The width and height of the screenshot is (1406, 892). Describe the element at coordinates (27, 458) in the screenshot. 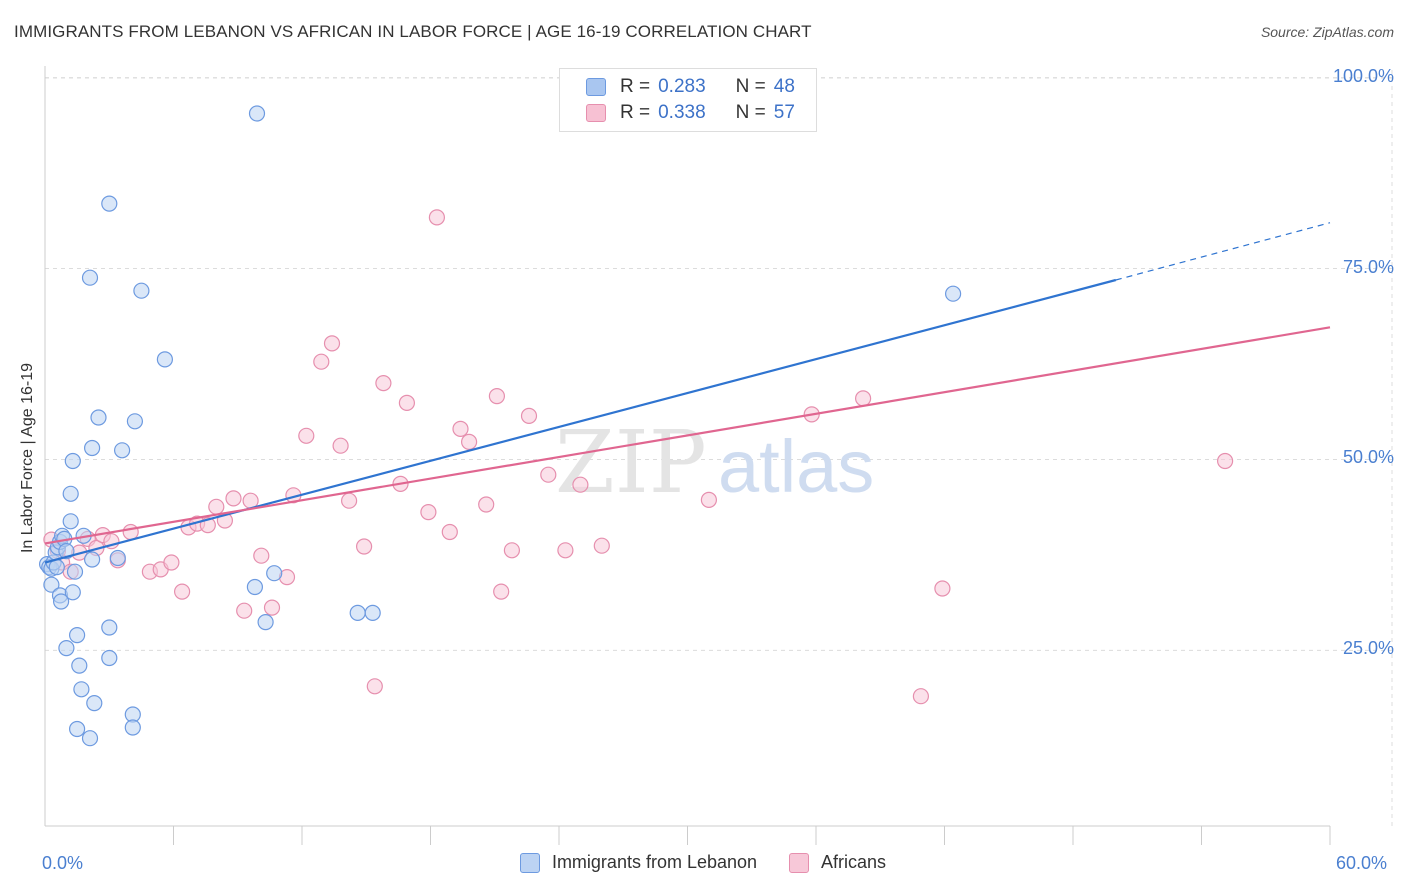

I see `y-axis-label: In Labor Force | Age 16-19` at that location.